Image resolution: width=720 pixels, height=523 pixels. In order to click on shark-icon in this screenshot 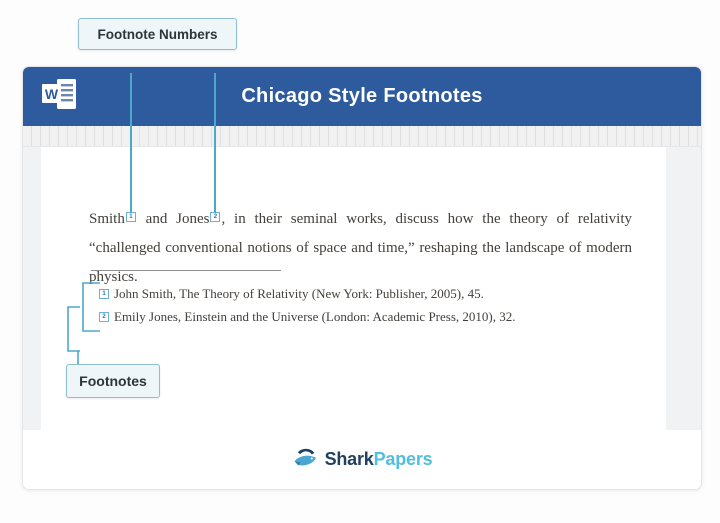, I will do `click(305, 460)`.